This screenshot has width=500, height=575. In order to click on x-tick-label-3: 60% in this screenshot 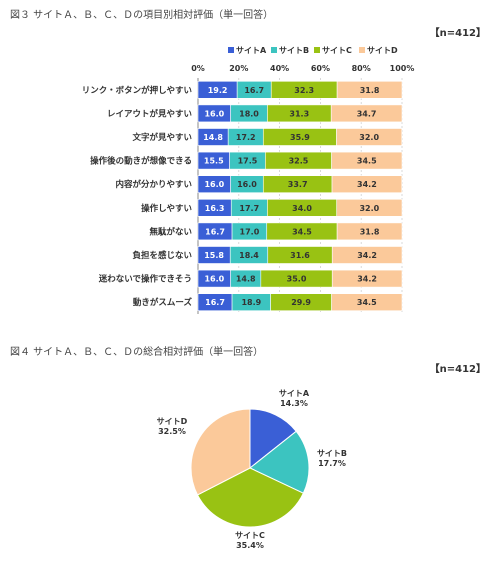, I will do `click(320, 68)`.